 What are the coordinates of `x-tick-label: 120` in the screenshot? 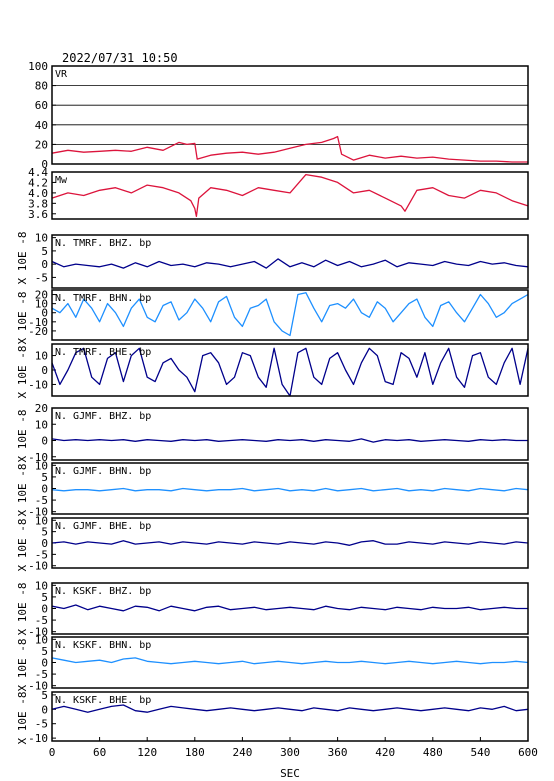 It's located at (147, 752).